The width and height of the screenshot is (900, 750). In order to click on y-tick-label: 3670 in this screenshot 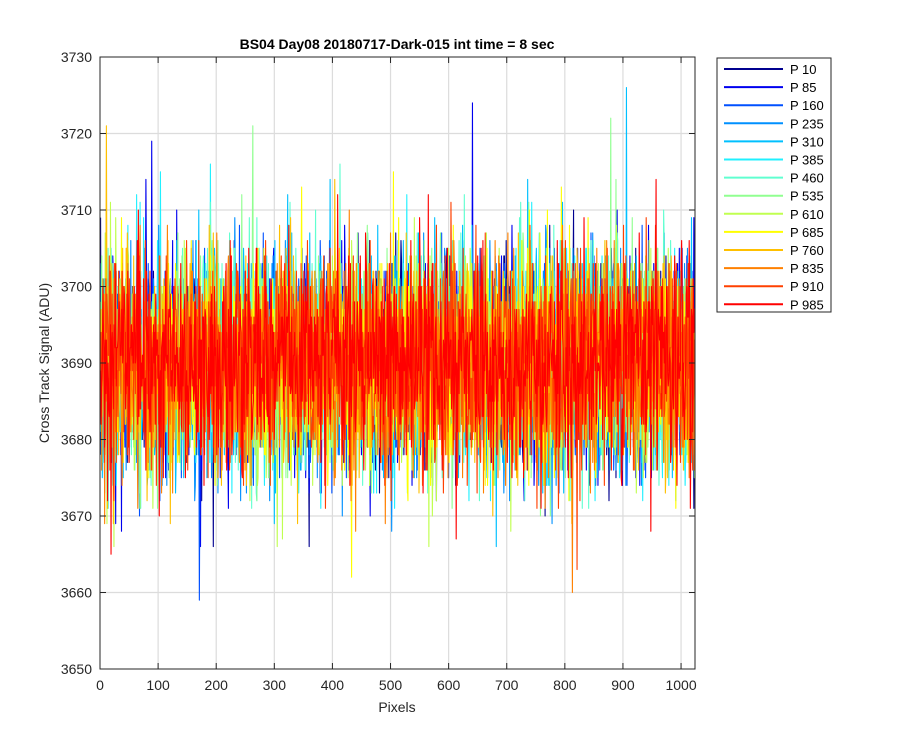, I will do `click(76, 516)`.